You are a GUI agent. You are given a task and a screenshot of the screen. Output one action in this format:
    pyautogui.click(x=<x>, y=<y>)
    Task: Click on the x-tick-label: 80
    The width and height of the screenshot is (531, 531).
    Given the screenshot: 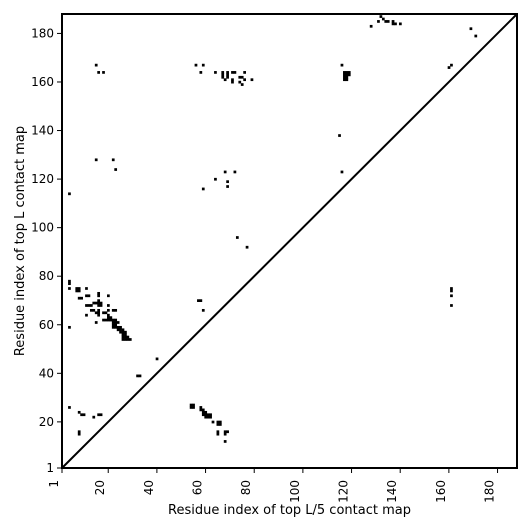 What is the action you would take?
    pyautogui.click(x=246, y=487)
    